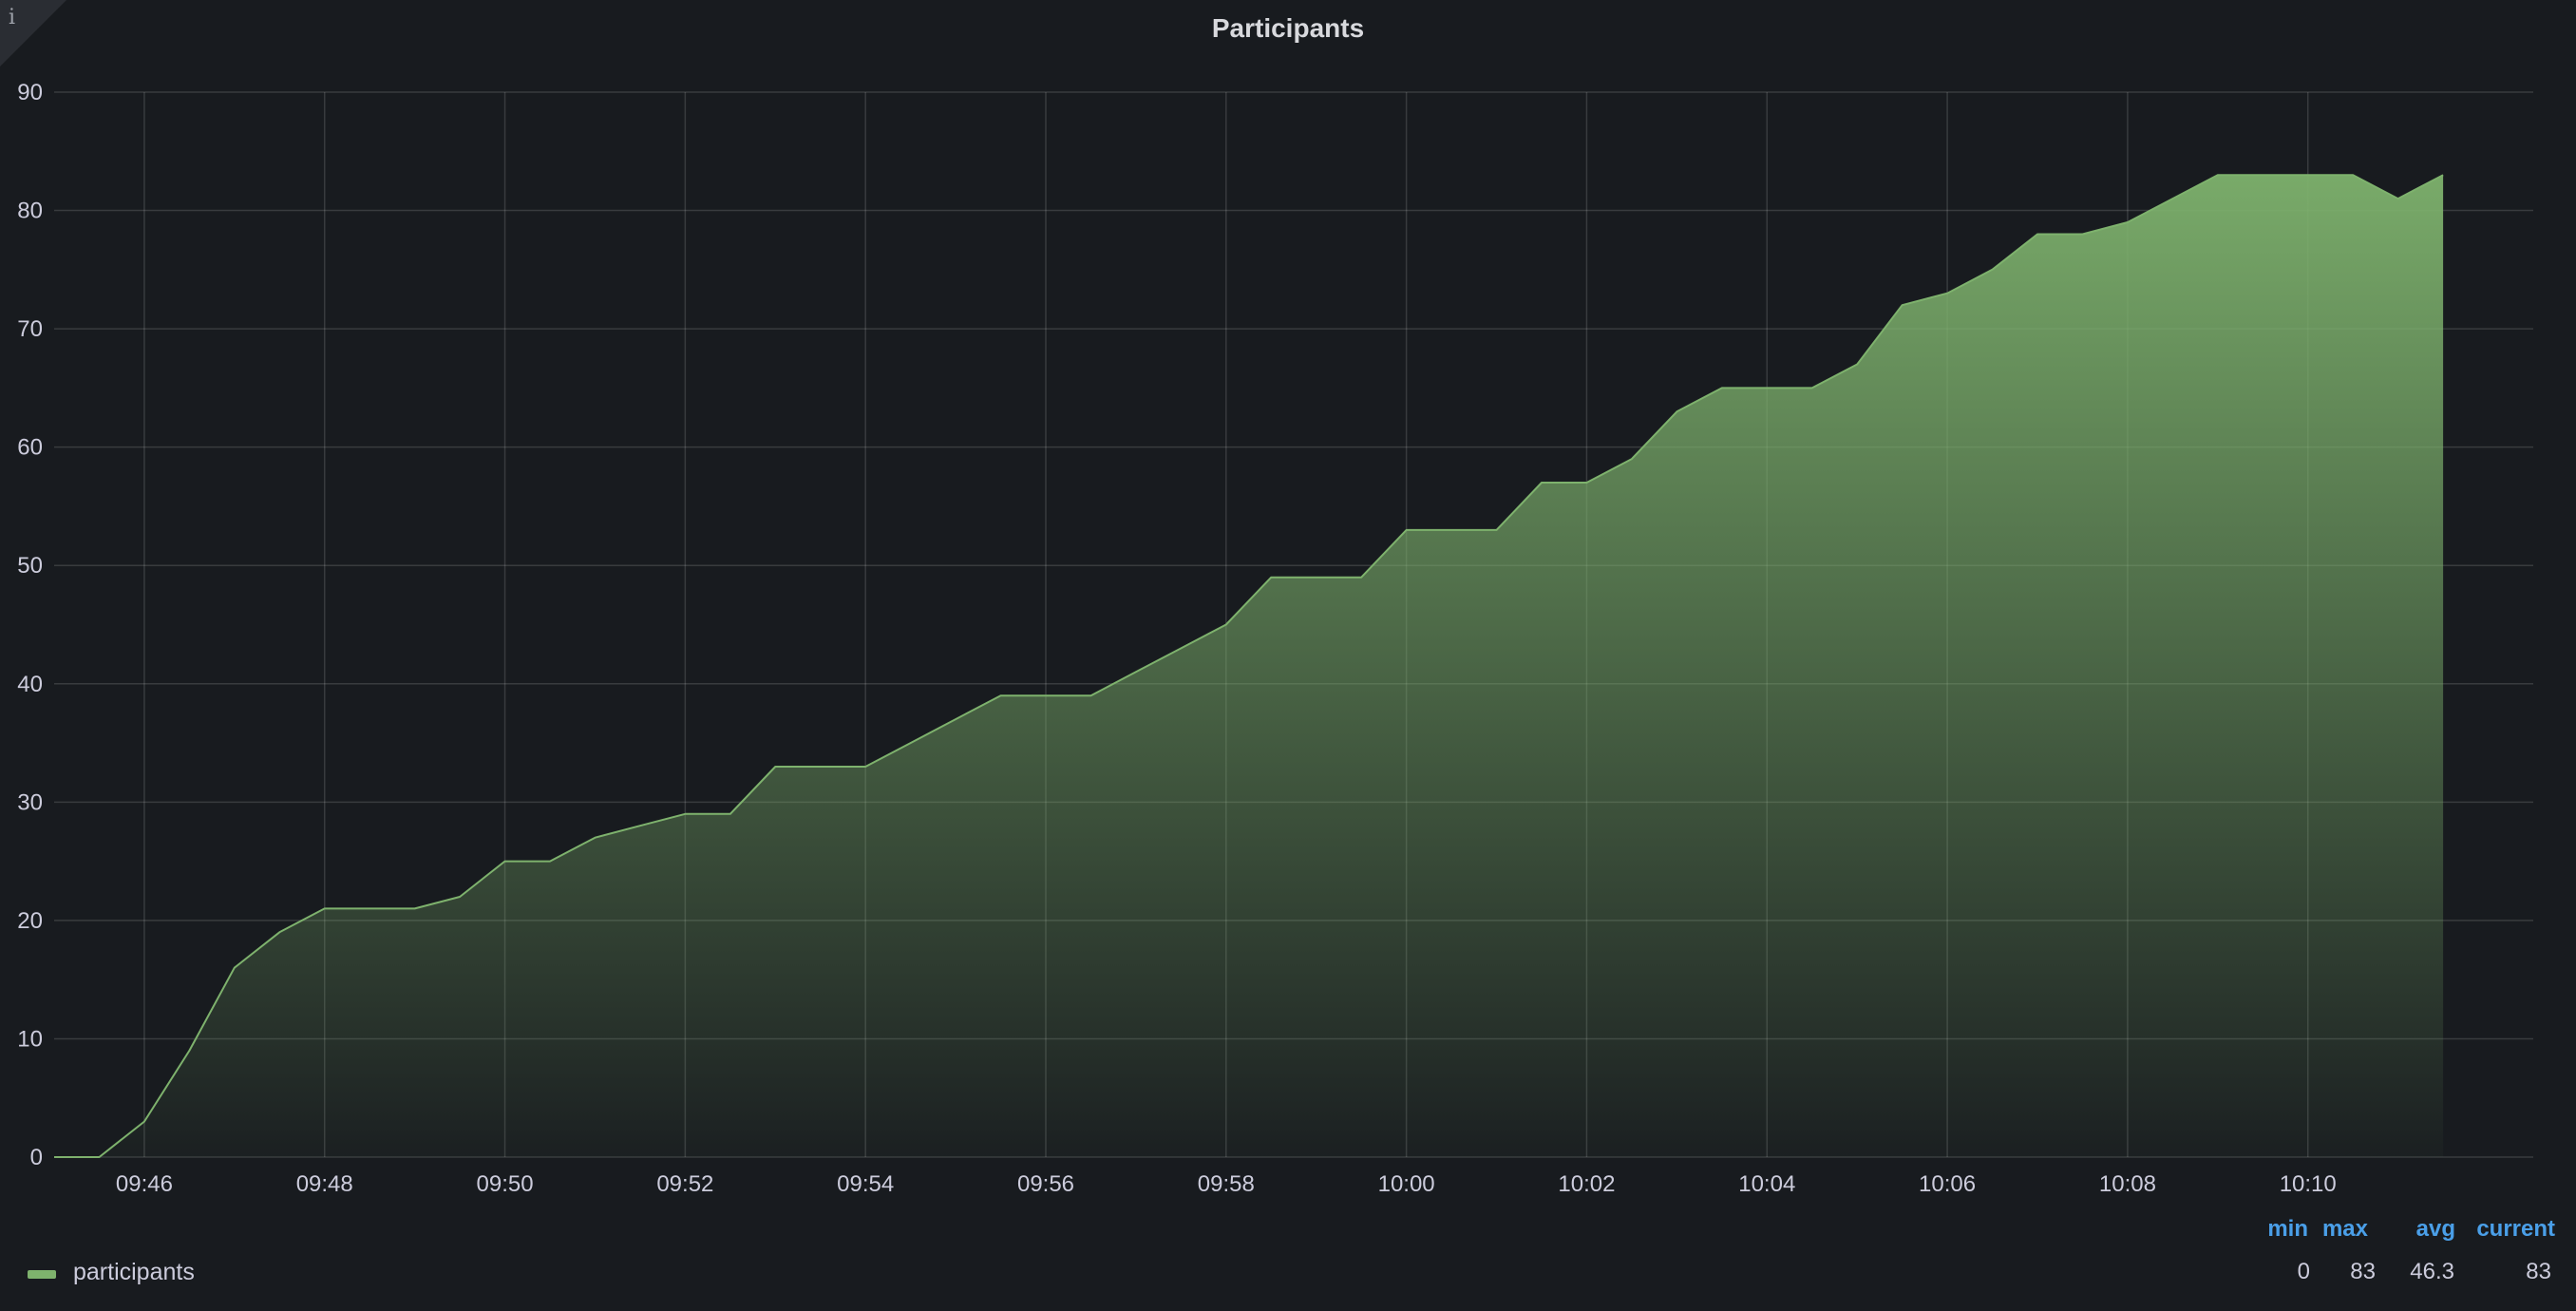 Image resolution: width=2576 pixels, height=1311 pixels. What do you see at coordinates (1586, 1184) in the screenshot?
I see `x-tick-label: 10:02` at bounding box center [1586, 1184].